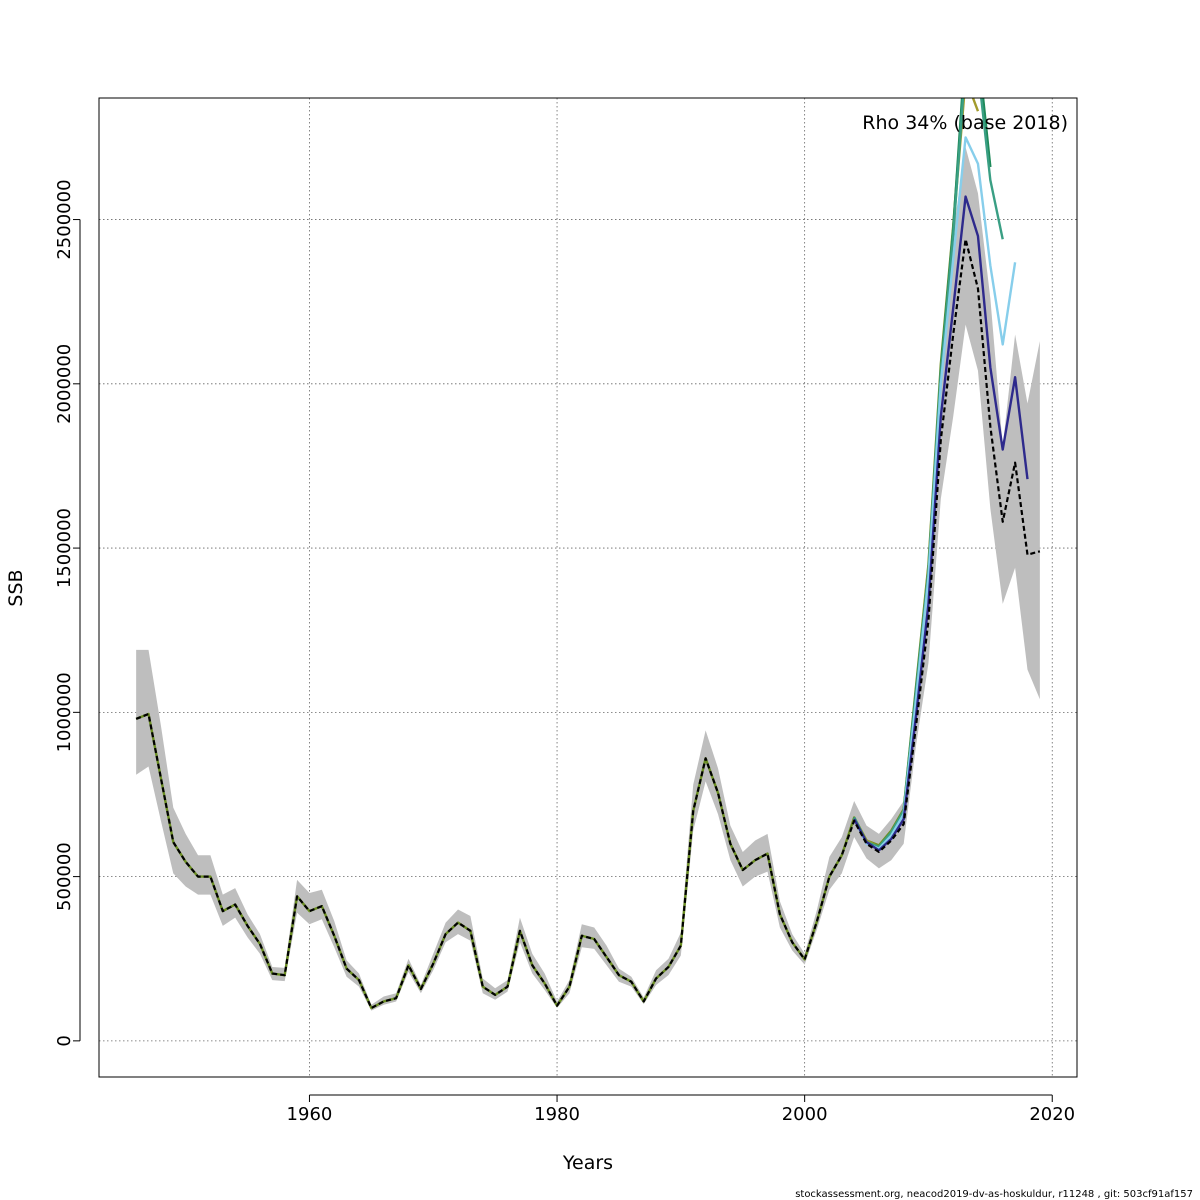  I want to click on series-line-peel-2016, so click(935, 493).